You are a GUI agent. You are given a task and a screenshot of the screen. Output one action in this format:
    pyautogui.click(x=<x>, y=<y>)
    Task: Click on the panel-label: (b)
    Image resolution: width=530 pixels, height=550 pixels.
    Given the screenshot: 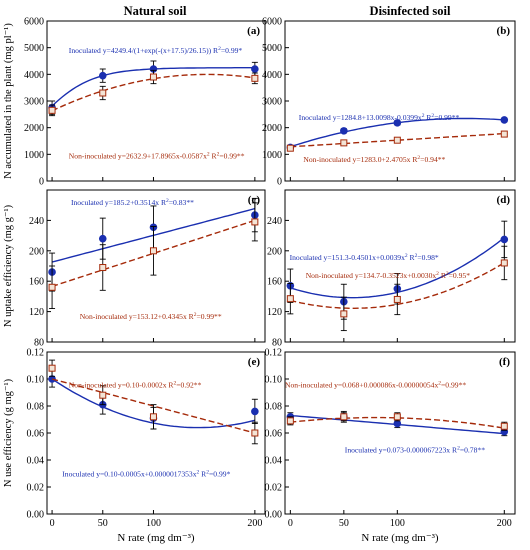 What is the action you would take?
    pyautogui.click(x=504, y=31)
    